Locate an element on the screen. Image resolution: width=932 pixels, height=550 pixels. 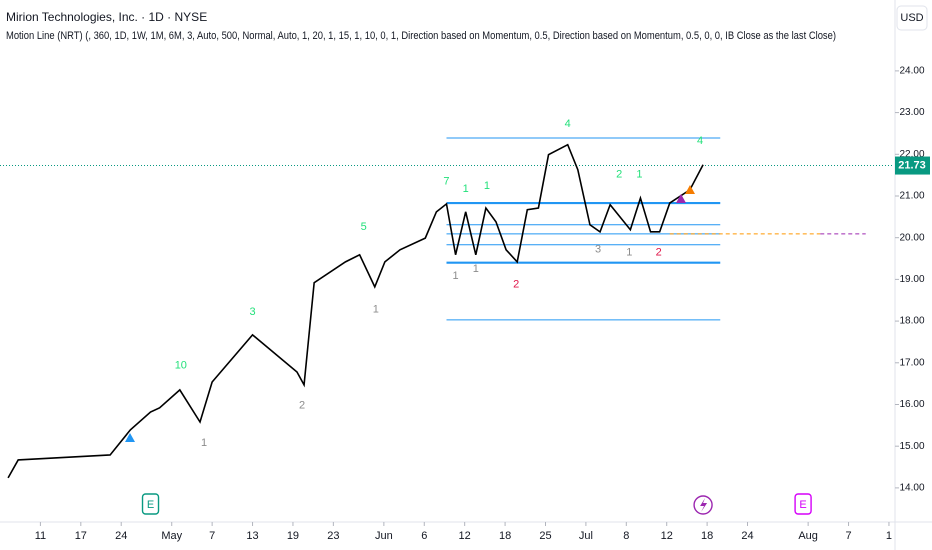
y-tick-label: 20.00 is located at coordinates (911, 237).